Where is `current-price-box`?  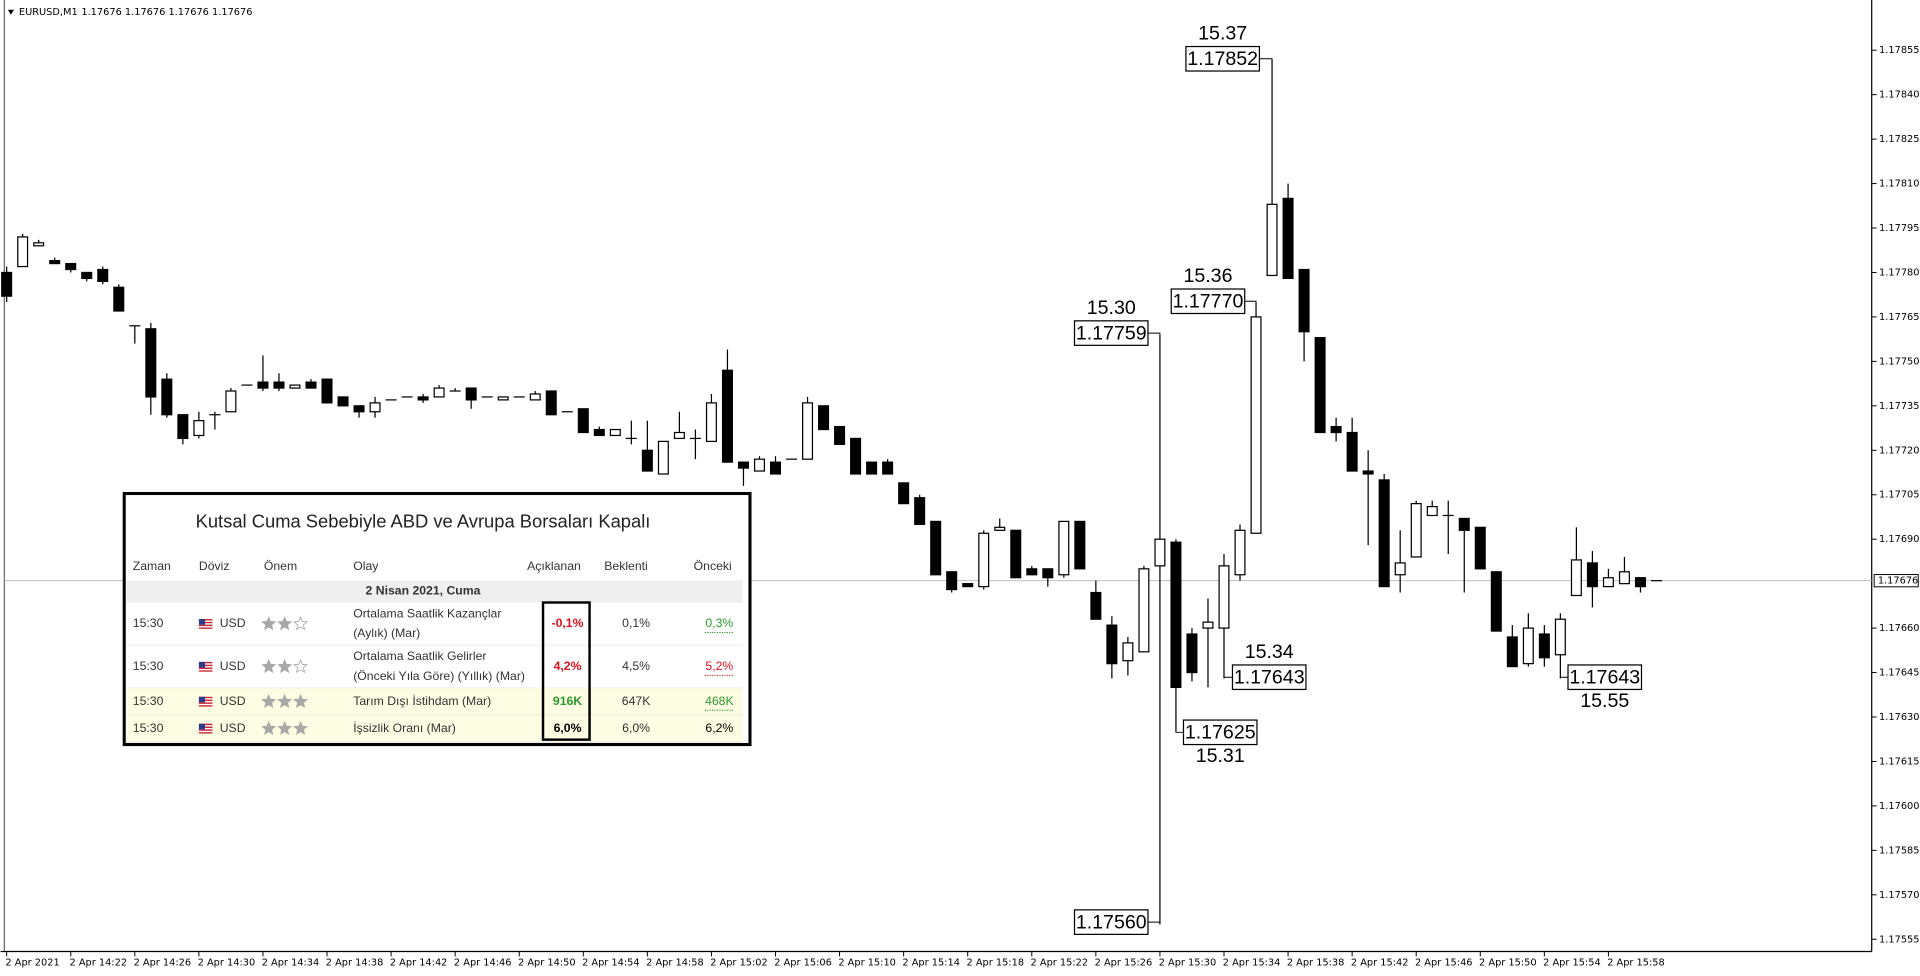
current-price-box is located at coordinates (1896, 581).